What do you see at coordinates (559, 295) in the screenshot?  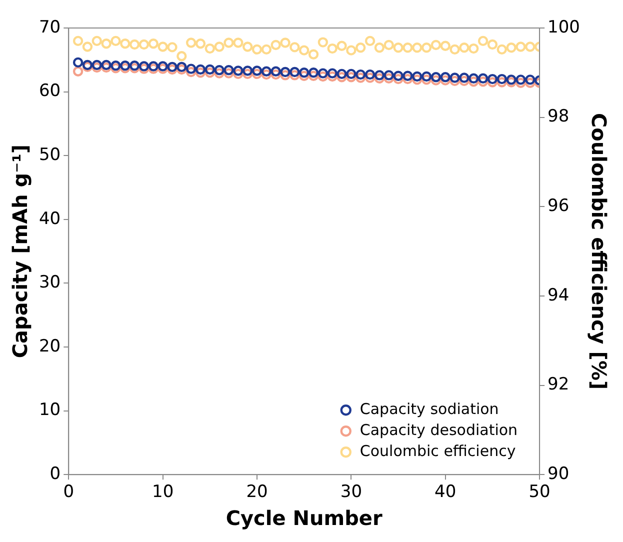 I see `y2-tick-label: 94` at bounding box center [559, 295].